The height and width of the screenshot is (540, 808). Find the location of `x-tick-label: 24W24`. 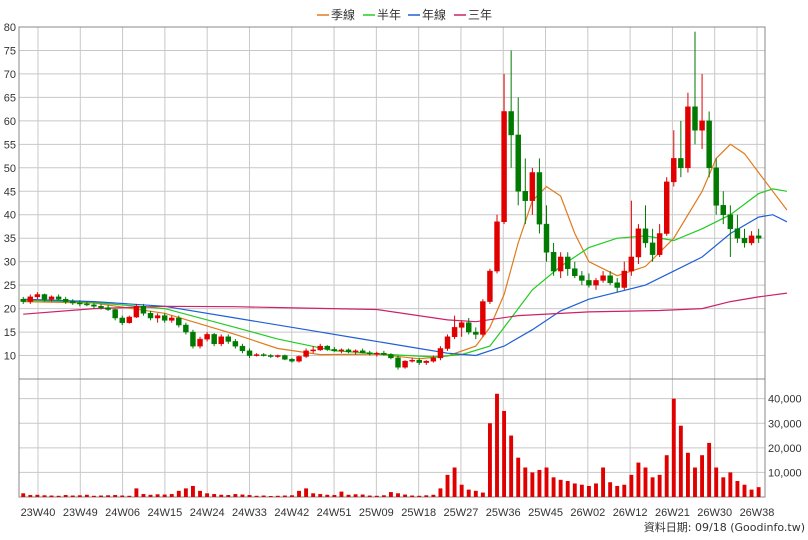

x-tick-label: 24W24 is located at coordinates (207, 513).